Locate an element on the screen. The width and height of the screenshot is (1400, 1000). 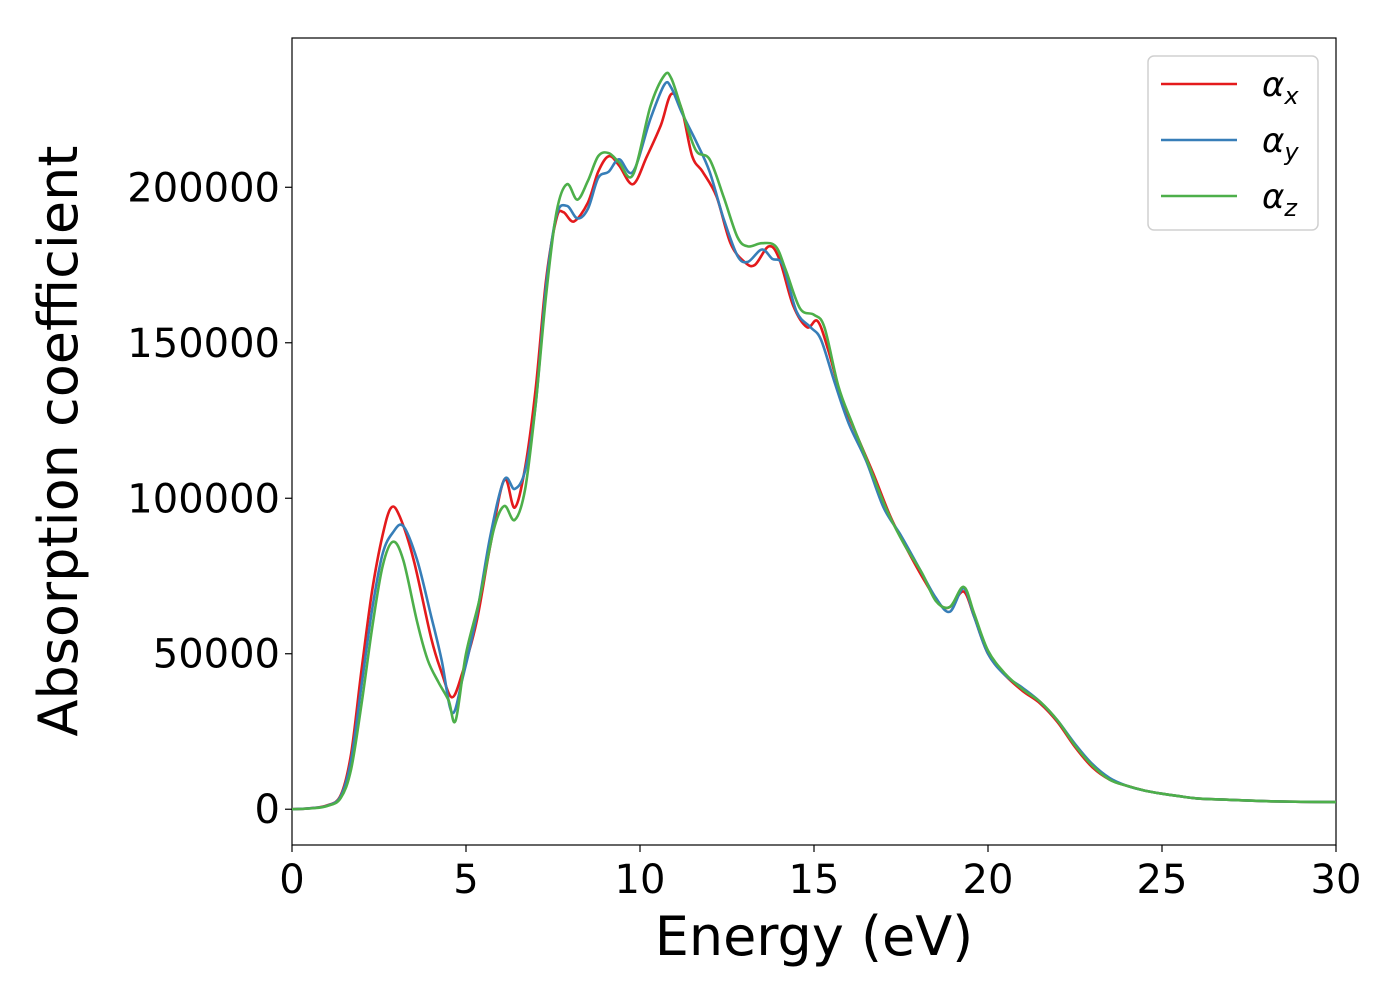
legend-label-z: αz is located at coordinates (1280, 199).